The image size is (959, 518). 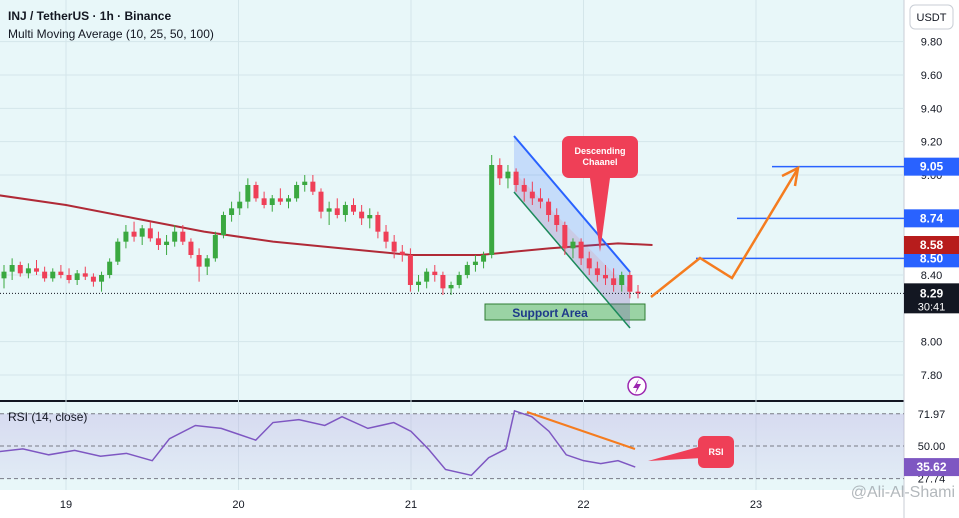 I want to click on rsi-divergence-line, so click(x=581, y=430).